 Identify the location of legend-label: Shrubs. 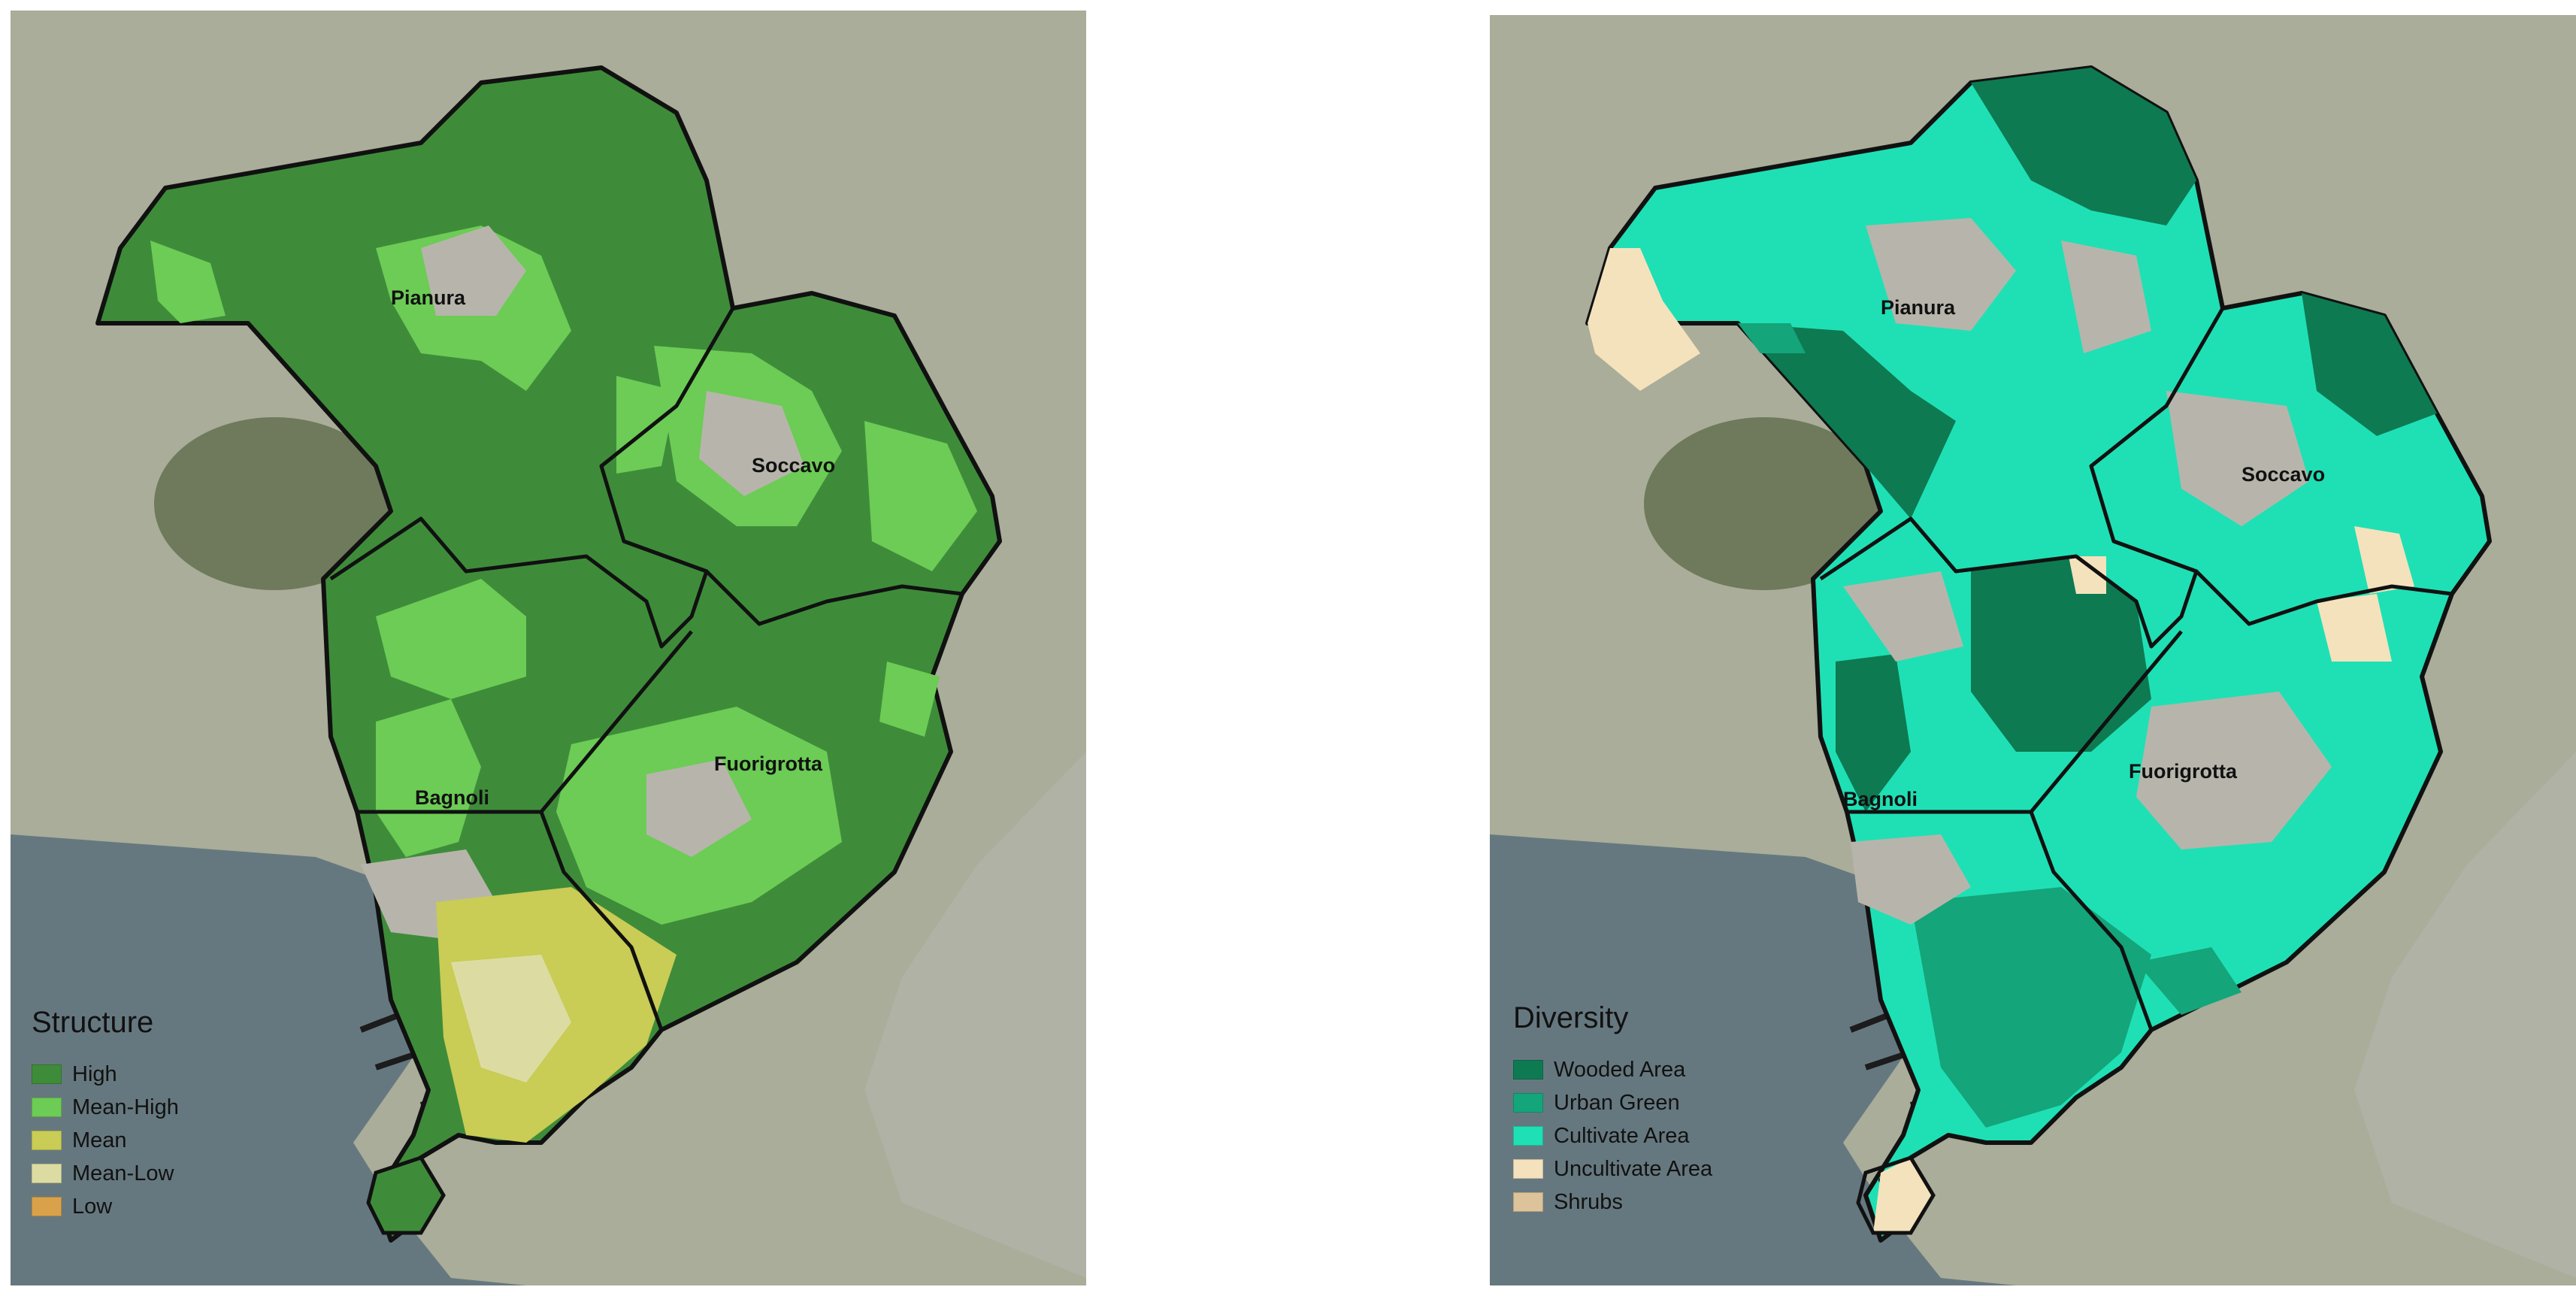
(1588, 1201).